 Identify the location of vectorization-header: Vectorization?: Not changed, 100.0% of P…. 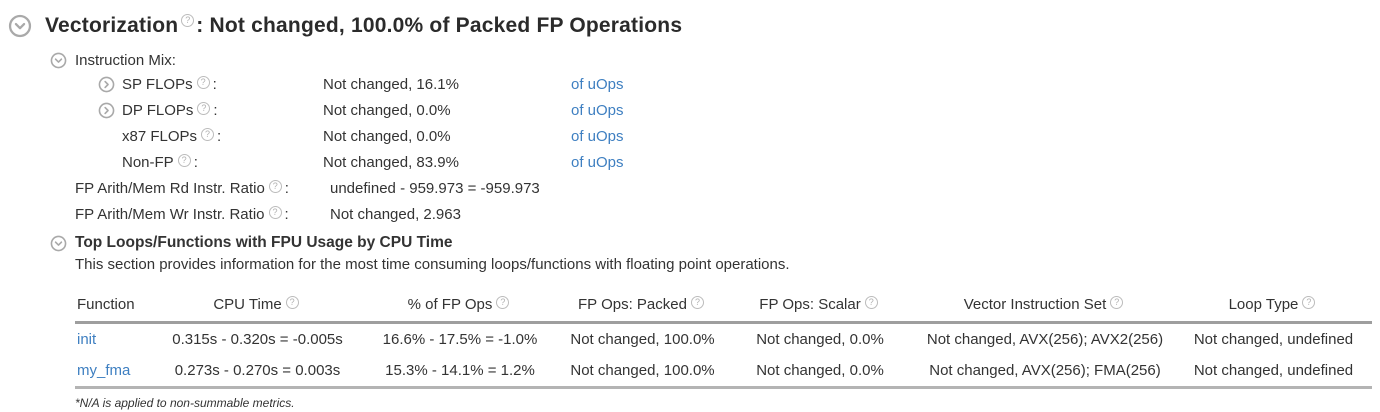
(690, 26).